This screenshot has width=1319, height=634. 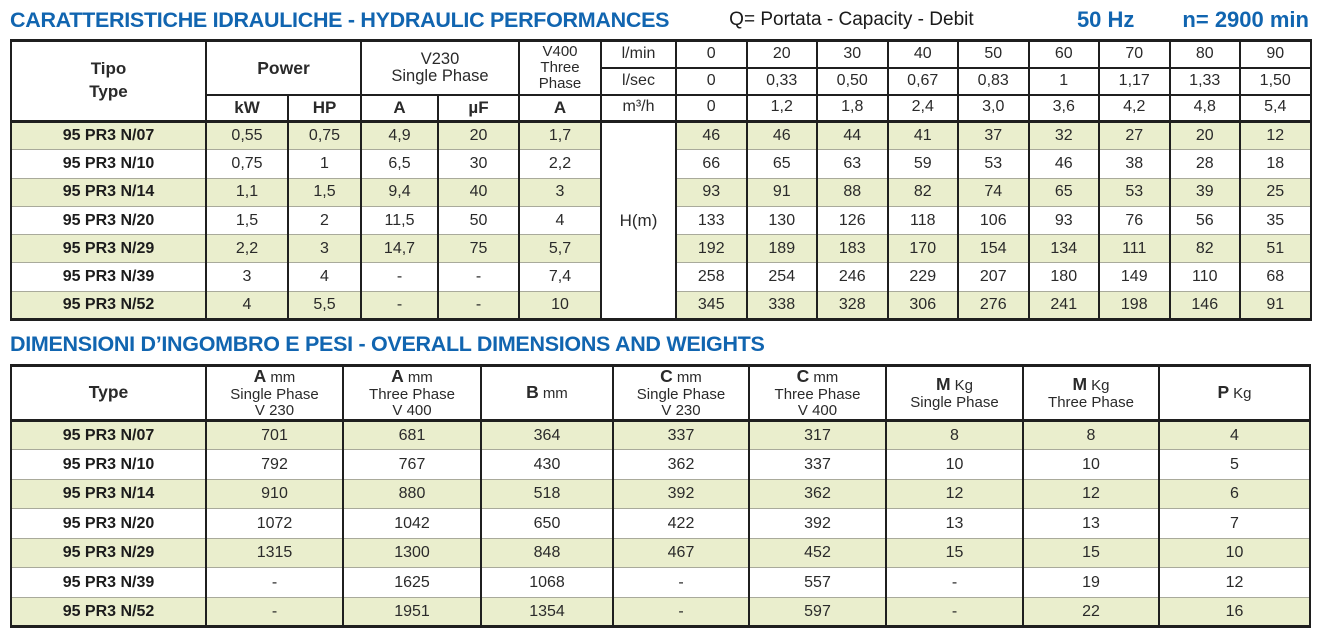 What do you see at coordinates (781, 306) in the screenshot?
I see `head-value: 338` at bounding box center [781, 306].